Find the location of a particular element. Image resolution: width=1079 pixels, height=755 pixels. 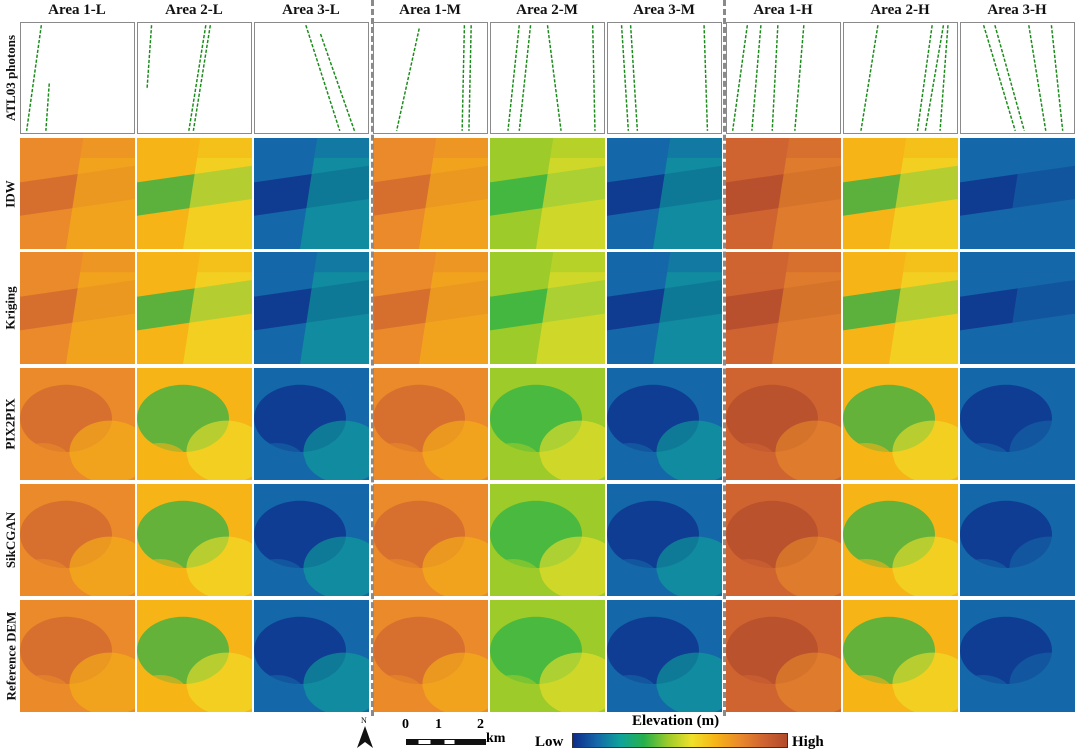

scale-unit: km is located at coordinates (496, 738).